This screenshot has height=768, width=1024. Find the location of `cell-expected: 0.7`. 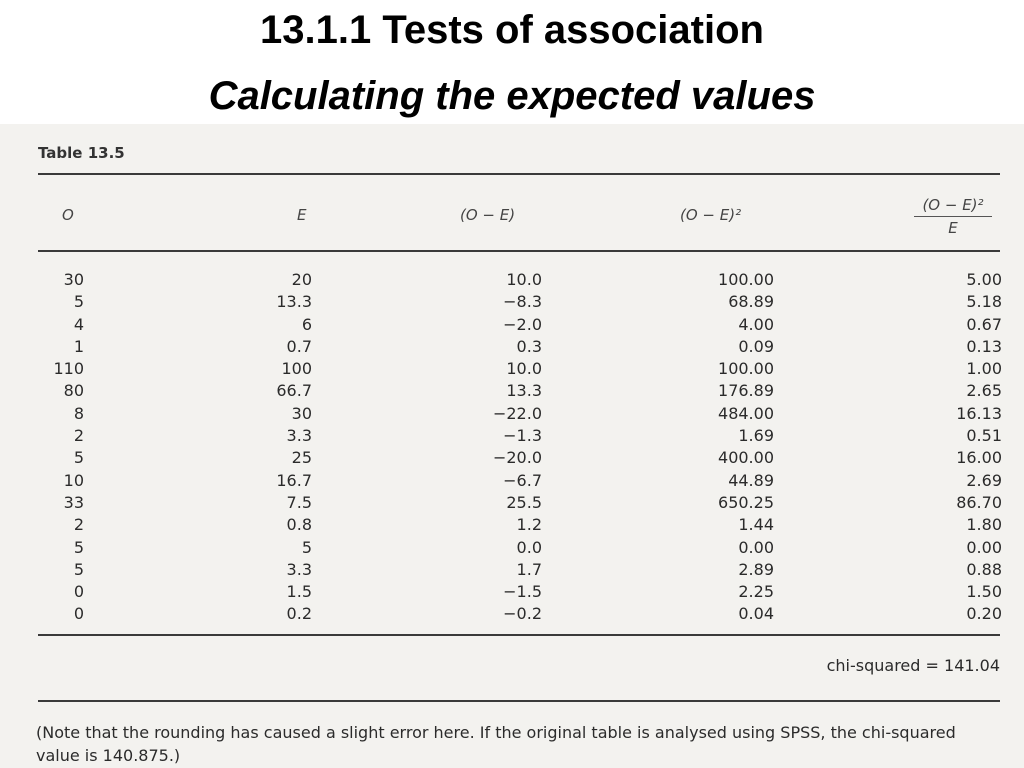

cell-expected: 0.7 is located at coordinates (299, 346).